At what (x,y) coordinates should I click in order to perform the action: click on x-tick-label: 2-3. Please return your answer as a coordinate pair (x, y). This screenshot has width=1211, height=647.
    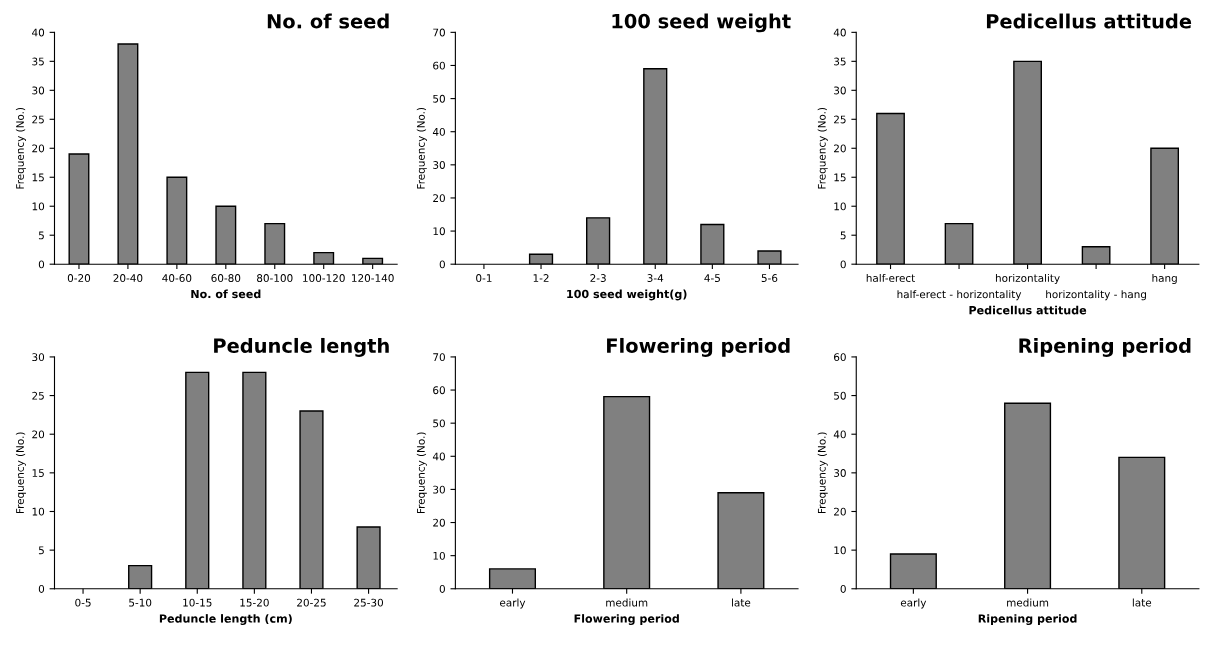
    Looking at the image, I should click on (598, 278).